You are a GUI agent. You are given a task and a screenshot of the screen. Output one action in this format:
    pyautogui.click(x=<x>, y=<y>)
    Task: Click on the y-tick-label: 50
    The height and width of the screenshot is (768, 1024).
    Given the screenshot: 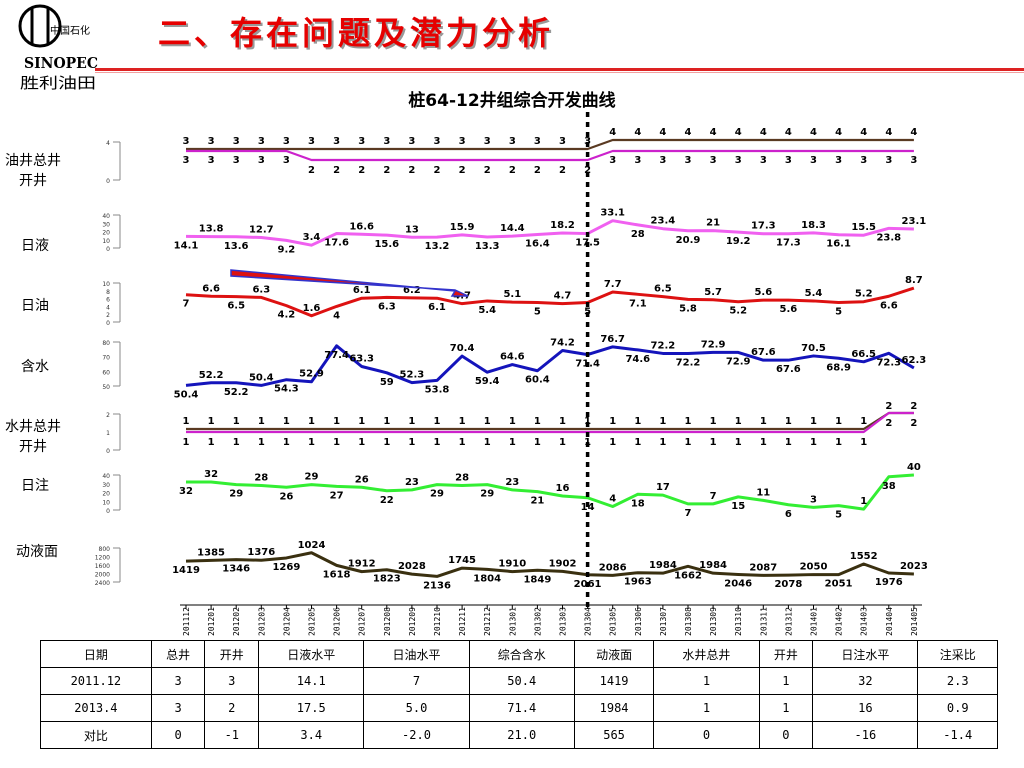 What is the action you would take?
    pyautogui.click(x=106, y=387)
    